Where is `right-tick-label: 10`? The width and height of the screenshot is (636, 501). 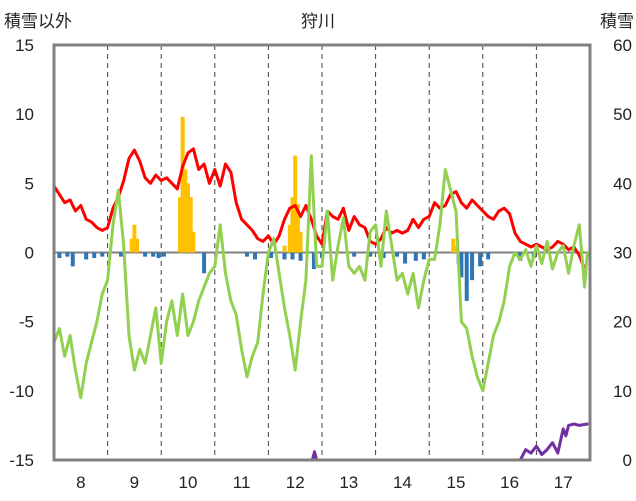 right-tick-label: 10 is located at coordinates (622, 391).